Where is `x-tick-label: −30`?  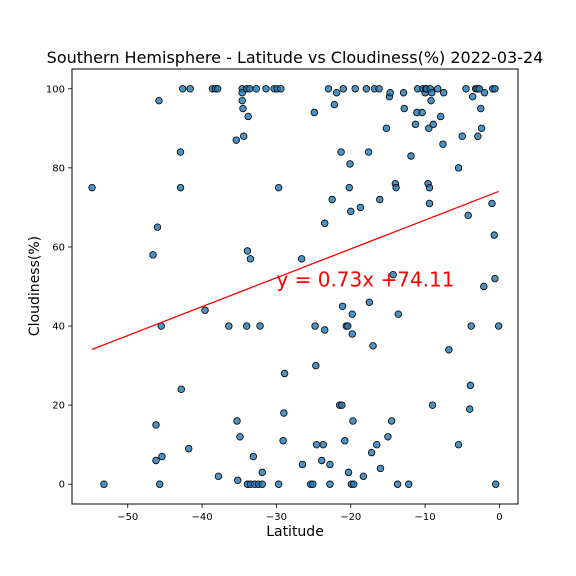 x-tick-label: −30 is located at coordinates (276, 517).